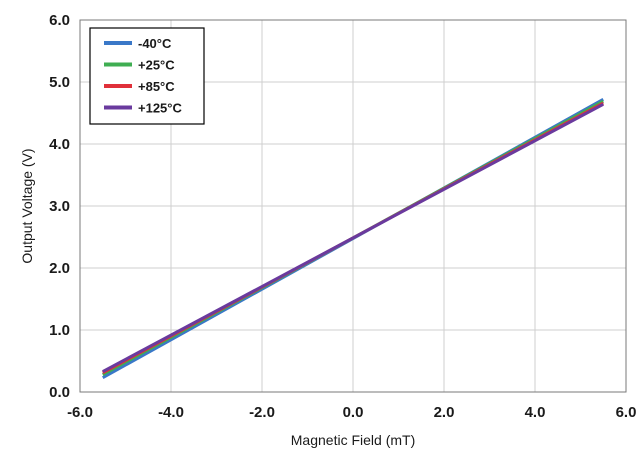  Describe the element at coordinates (626, 412) in the screenshot. I see `x-tick-label: 6.0` at that location.